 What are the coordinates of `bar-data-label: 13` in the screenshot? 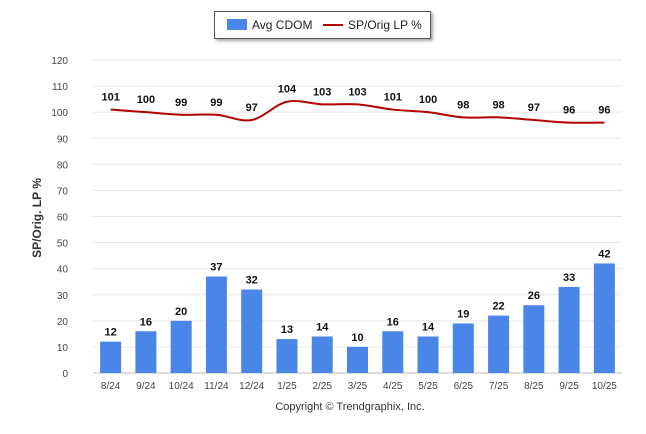 It's located at (287, 330).